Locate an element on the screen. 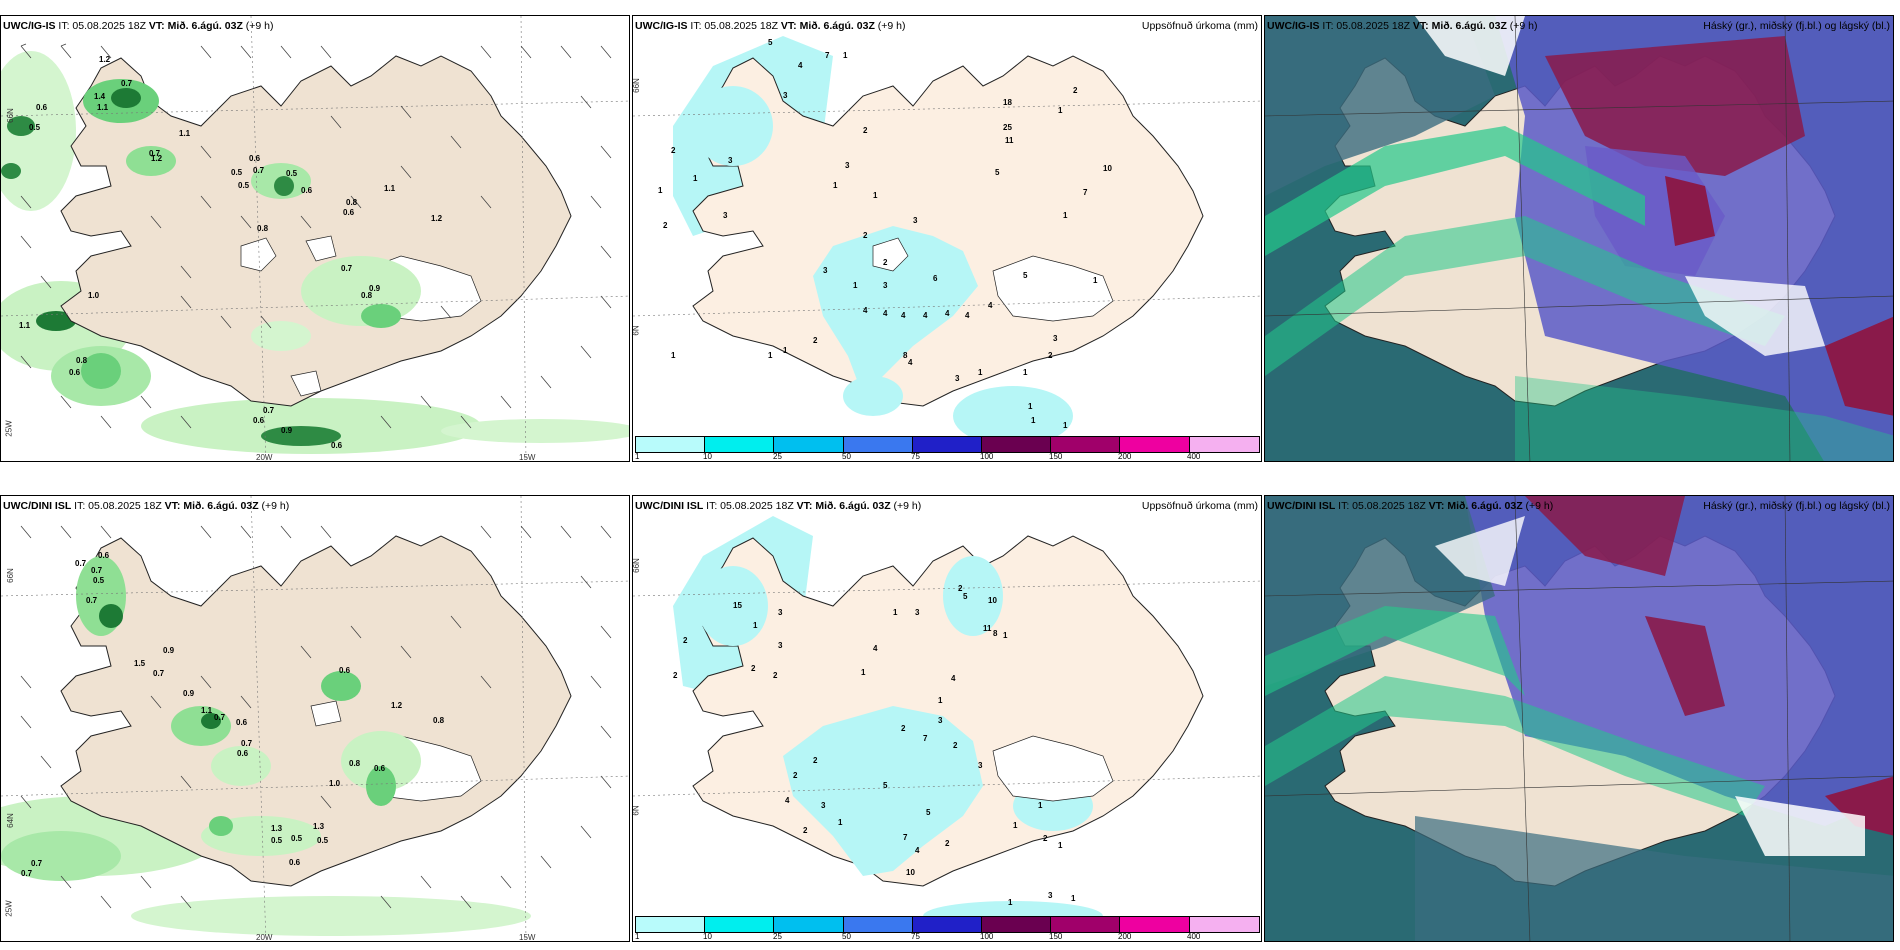 The width and height of the screenshot is (1900, 950). lon-label-25: 25W is located at coordinates (9, 428).